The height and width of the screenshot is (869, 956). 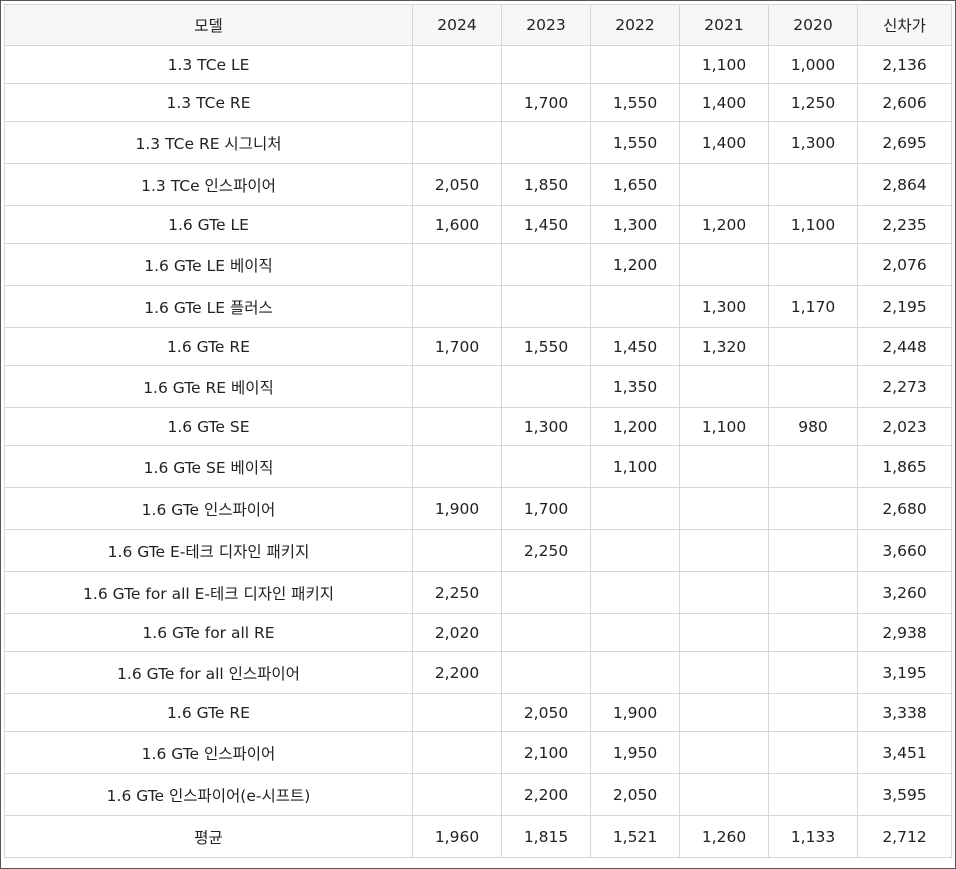 What do you see at coordinates (208, 184) in the screenshot?
I see `cell-model: 1.3 TCe 인스파이어` at bounding box center [208, 184].